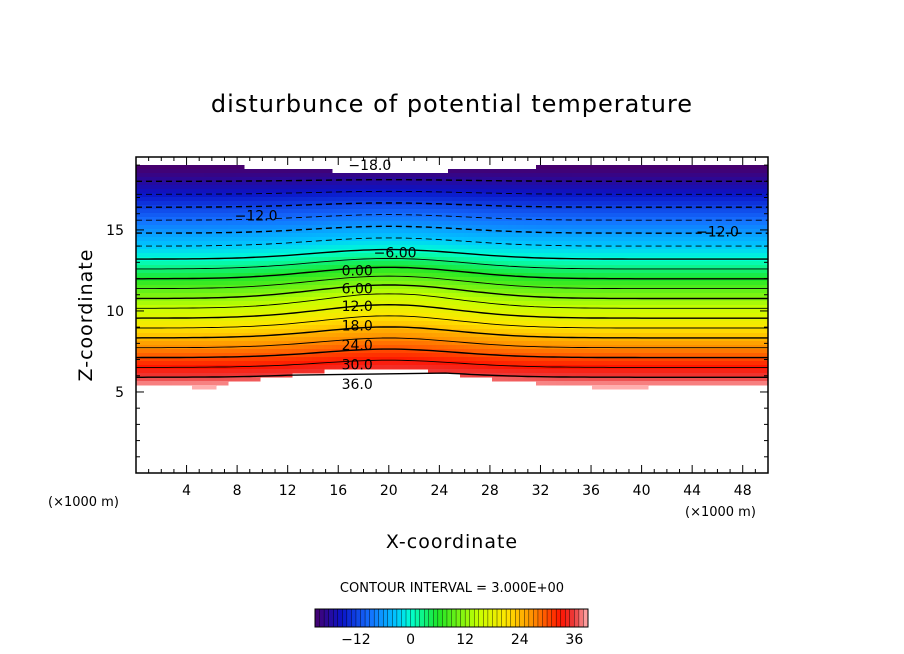  Describe the element at coordinates (439, 491) in the screenshot. I see `x-tick-label: 24` at that location.